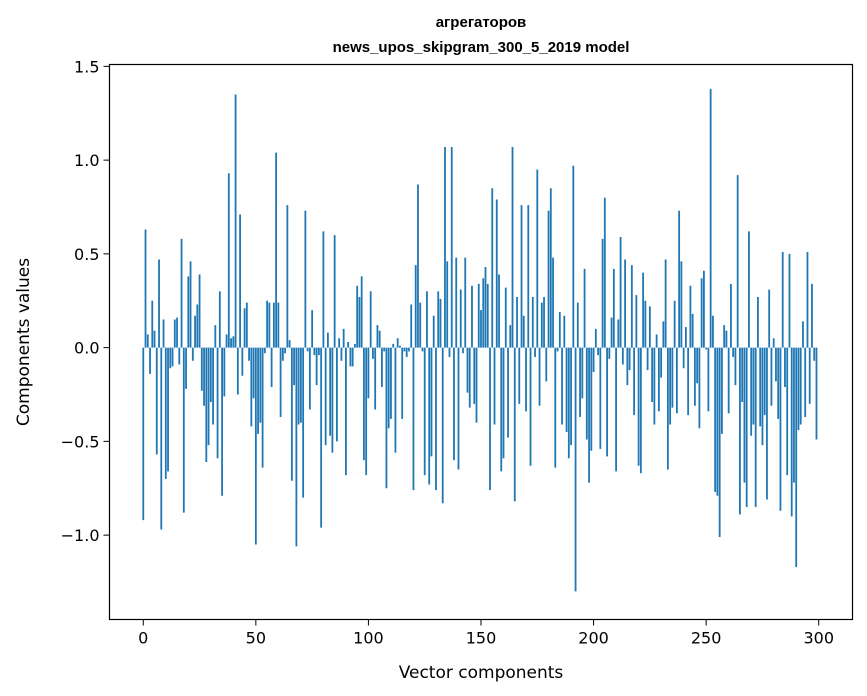 This screenshot has height=696, width=867. I want to click on y-tick-label: −0.5, so click(80, 441).